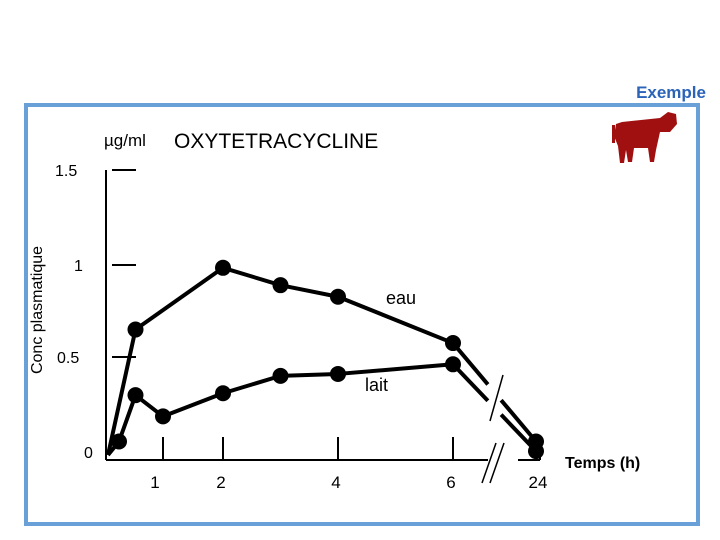 The height and width of the screenshot is (540, 720). What do you see at coordinates (88, 453) in the screenshot?
I see `y-tick-label: 0` at bounding box center [88, 453].